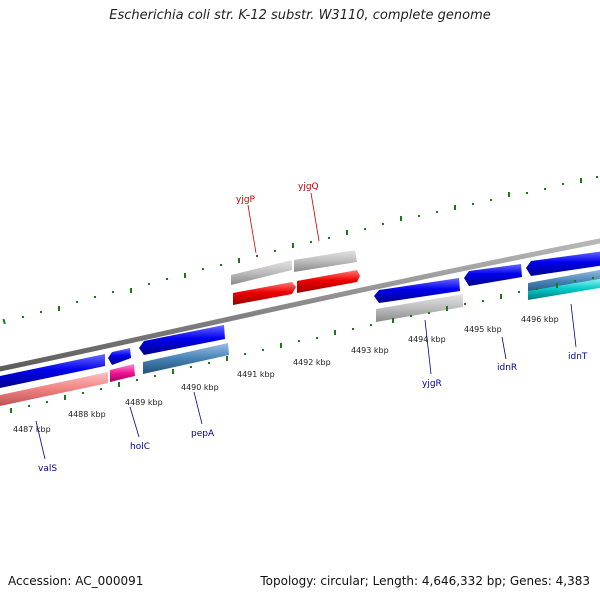  I want to click on gene-label-idnR: idnR, so click(507, 368).